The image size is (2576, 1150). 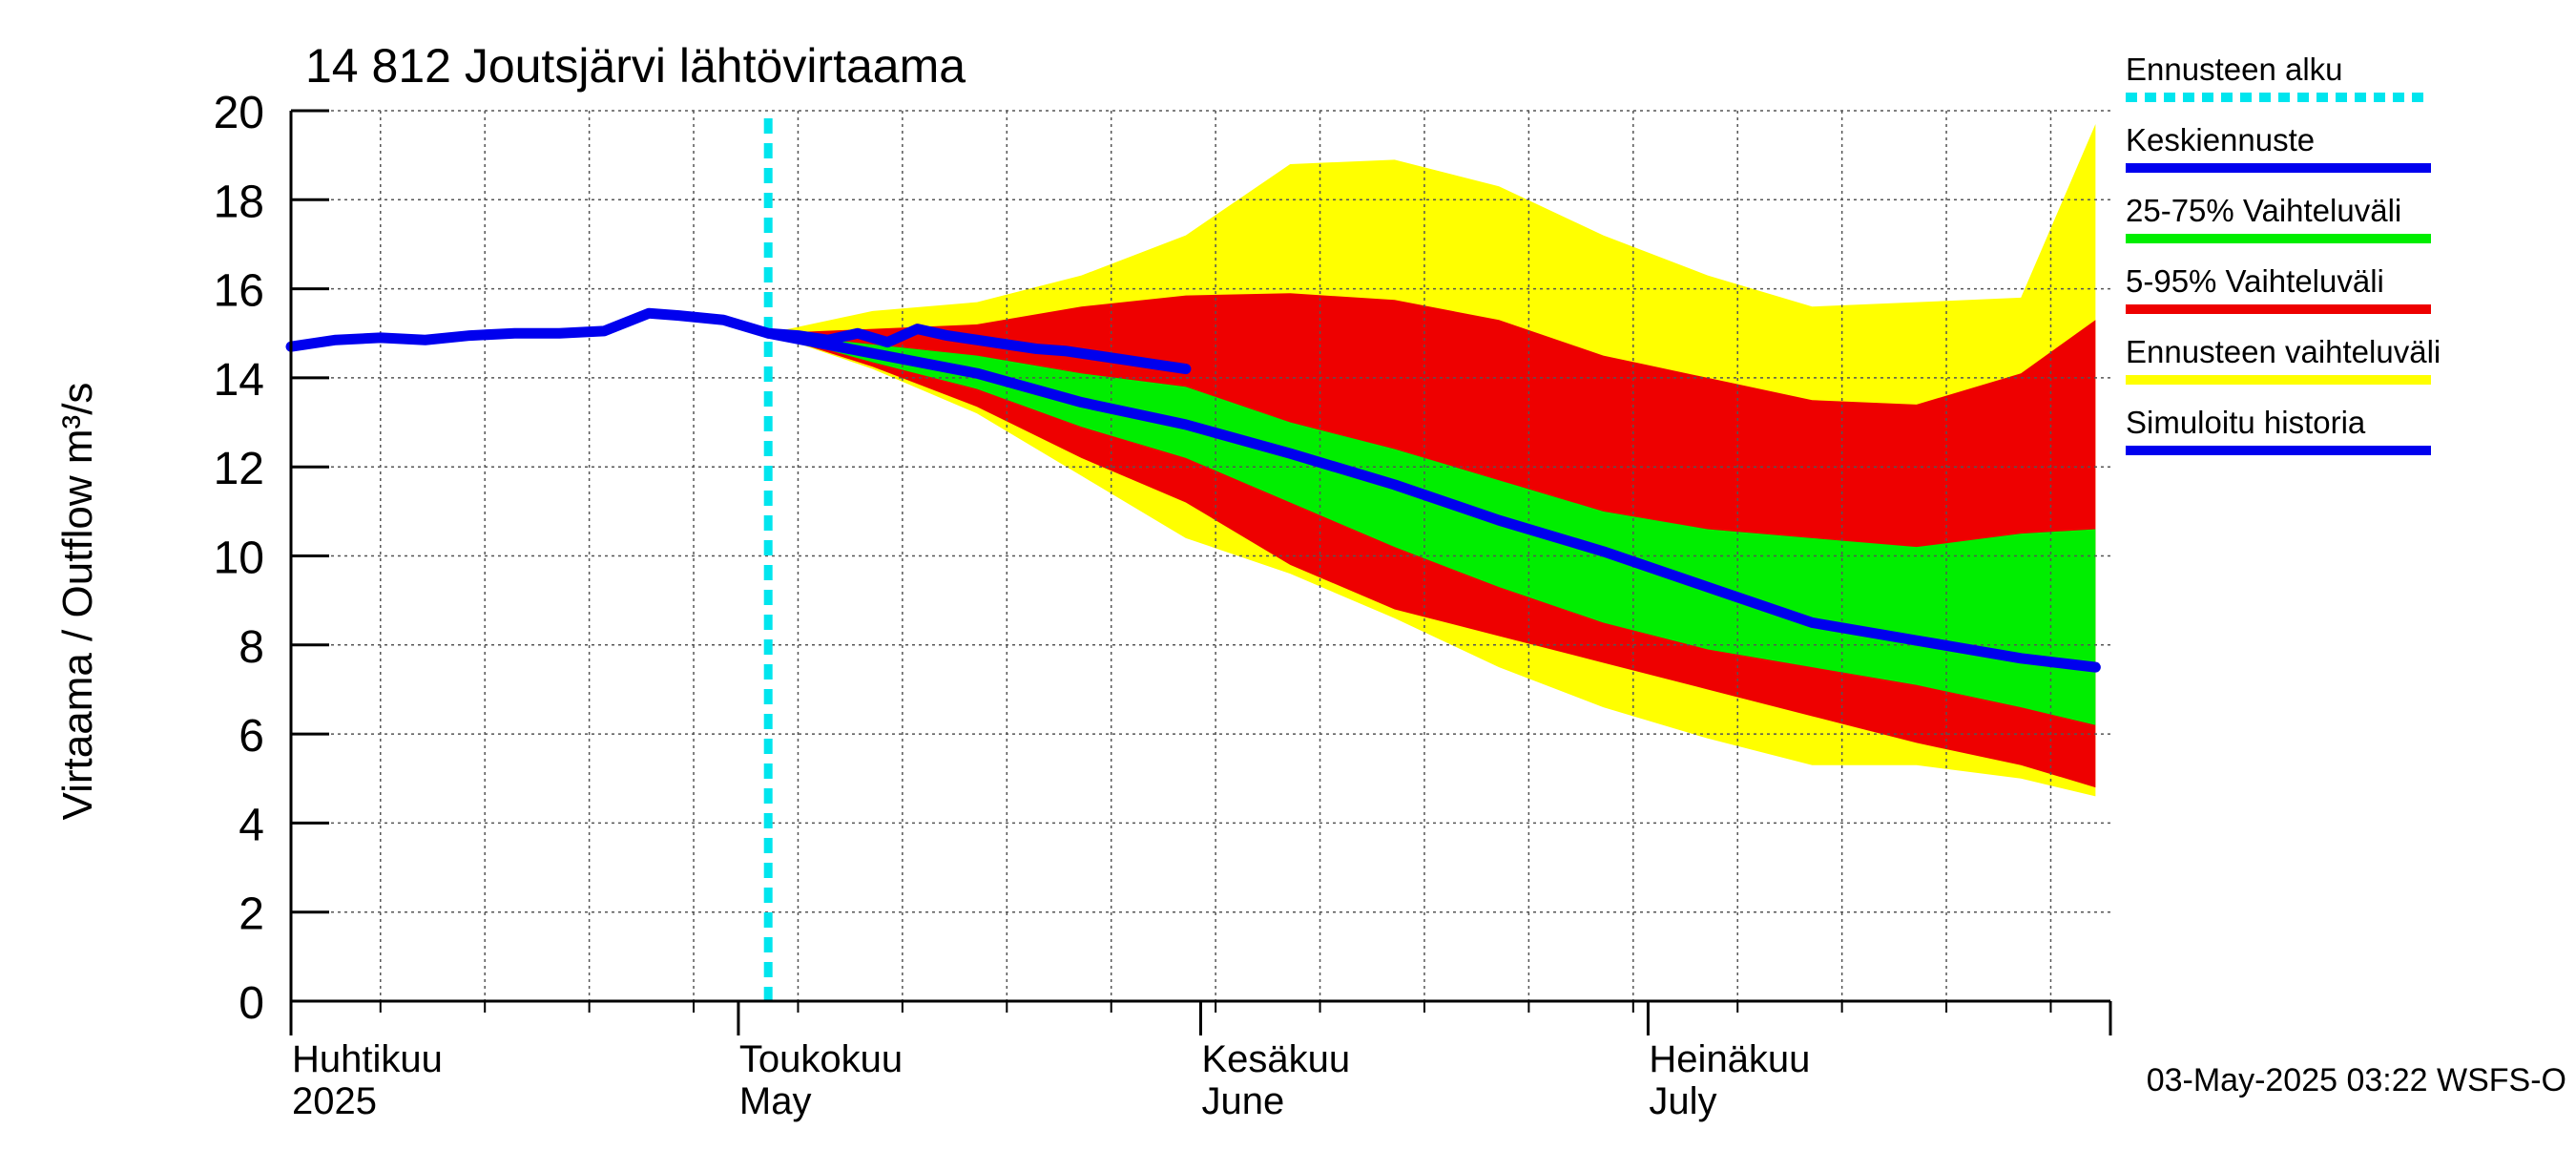 What do you see at coordinates (239, 202) in the screenshot?
I see `y-tick-label: 18` at bounding box center [239, 202].